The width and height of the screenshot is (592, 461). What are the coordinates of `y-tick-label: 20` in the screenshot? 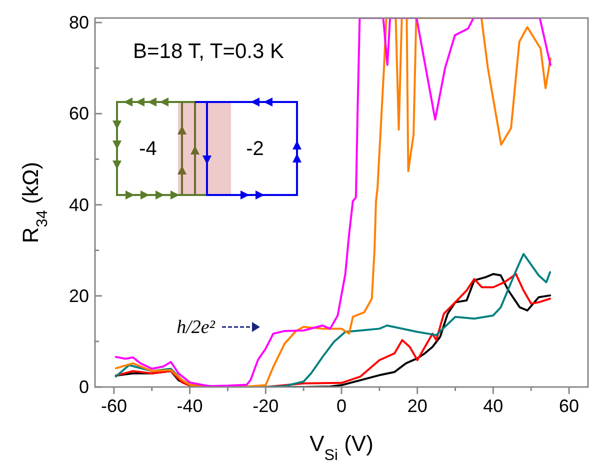 It's located at (78, 296).